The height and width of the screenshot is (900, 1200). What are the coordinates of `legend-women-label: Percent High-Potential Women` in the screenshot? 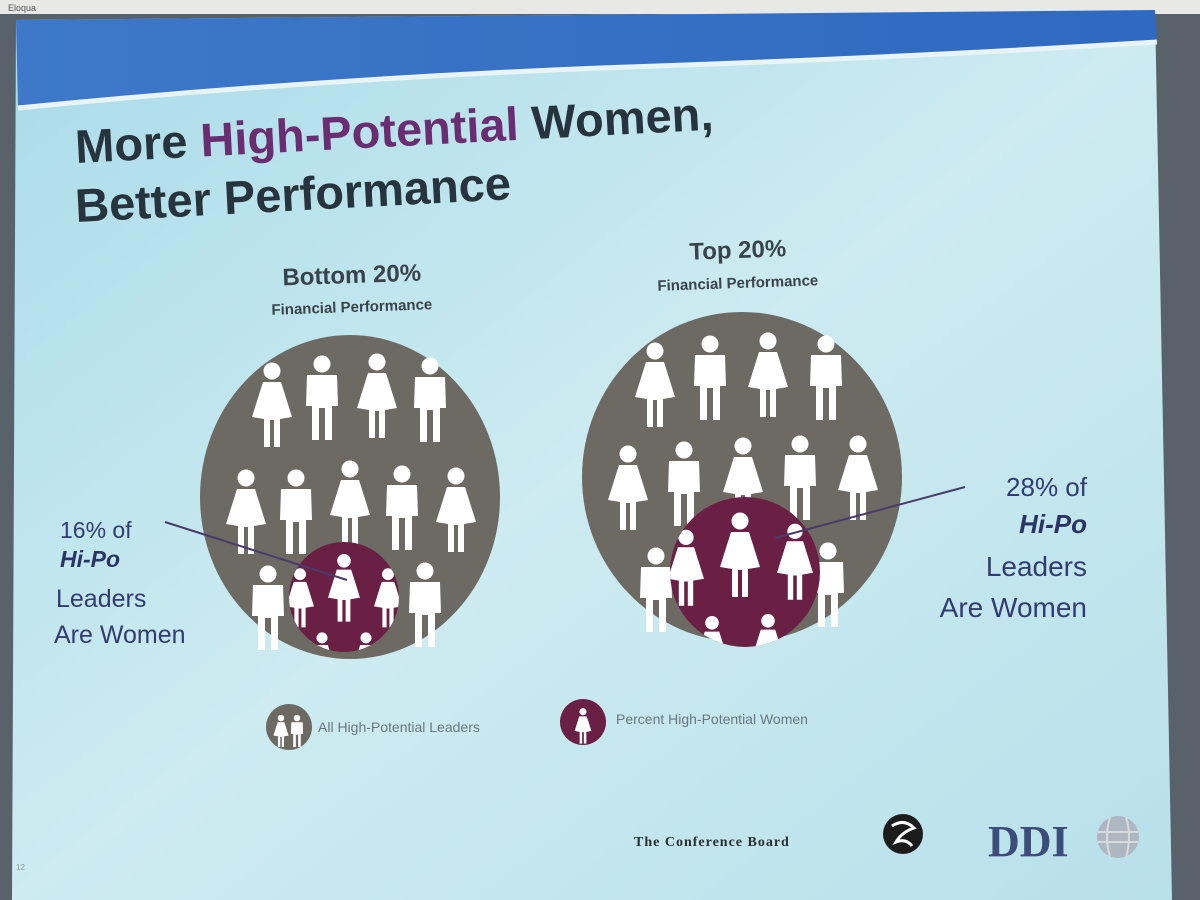 It's located at (712, 719).